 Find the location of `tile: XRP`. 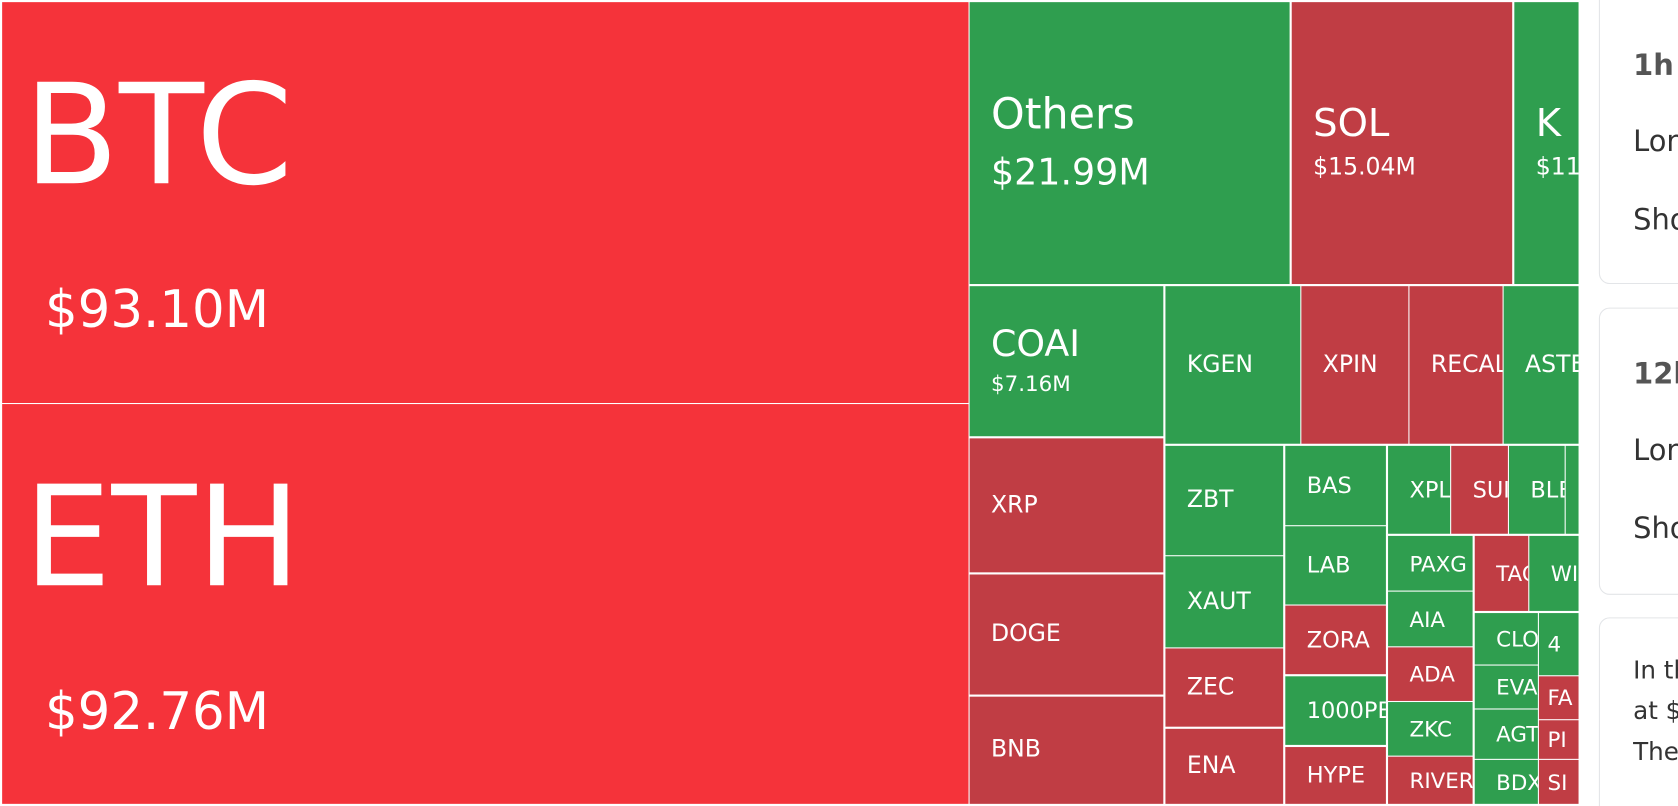

tile: XRP is located at coordinates (1066, 505).